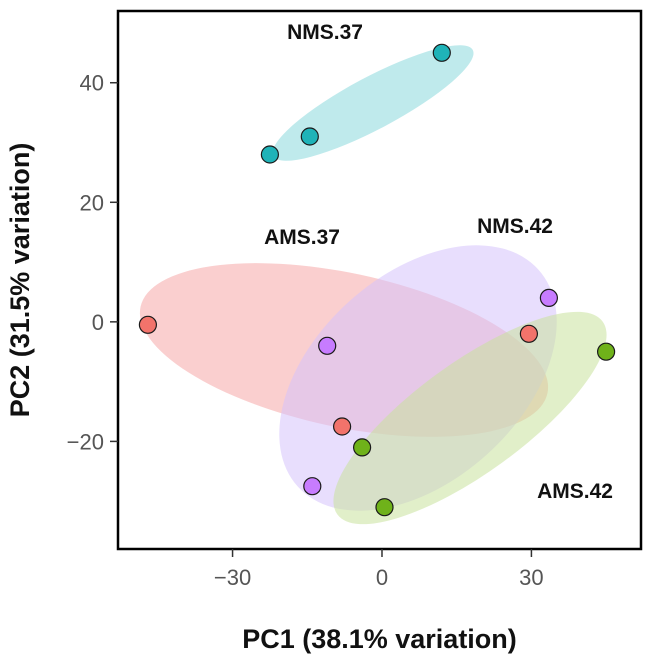 Image resolution: width=650 pixels, height=667 pixels. I want to click on label-ams-42: AMS.42, so click(575, 491).